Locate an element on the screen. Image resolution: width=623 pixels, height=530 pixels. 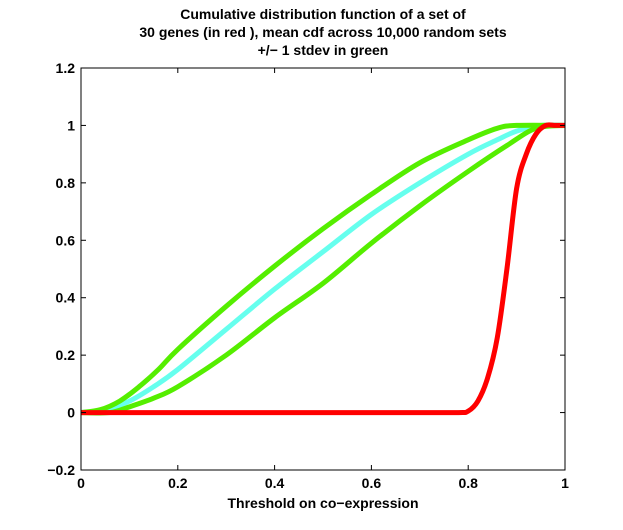
x-tick-label-5: 1 is located at coordinates (565, 483).